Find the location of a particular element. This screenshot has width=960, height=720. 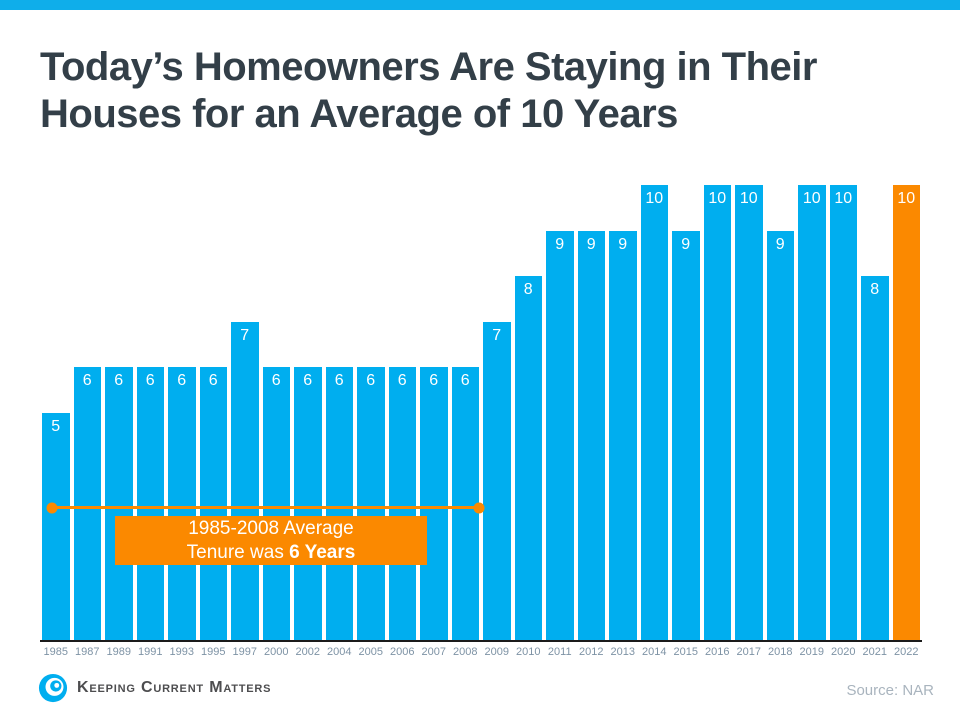

source-attribution: Source: NAR is located at coordinates (890, 690).